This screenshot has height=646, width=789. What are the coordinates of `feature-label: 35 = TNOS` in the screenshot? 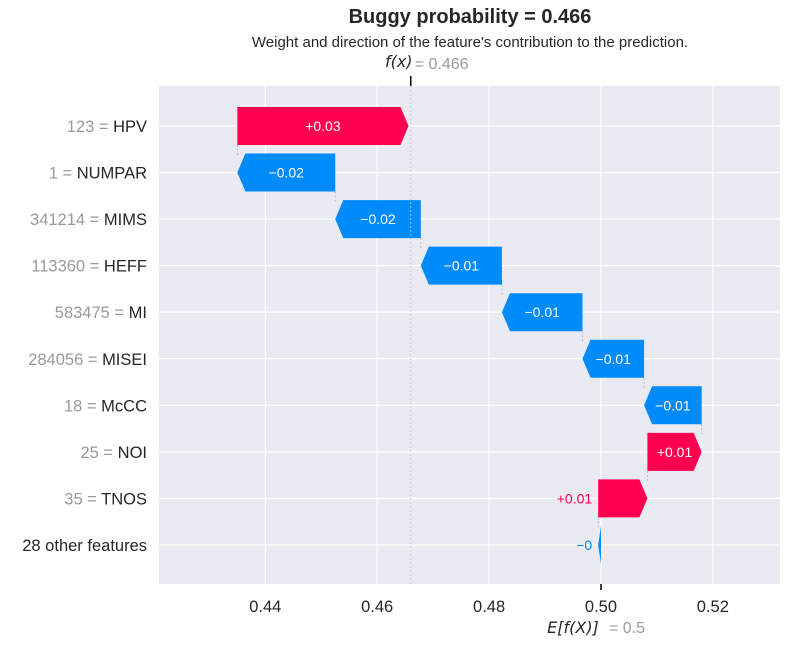 It's located at (105, 499).